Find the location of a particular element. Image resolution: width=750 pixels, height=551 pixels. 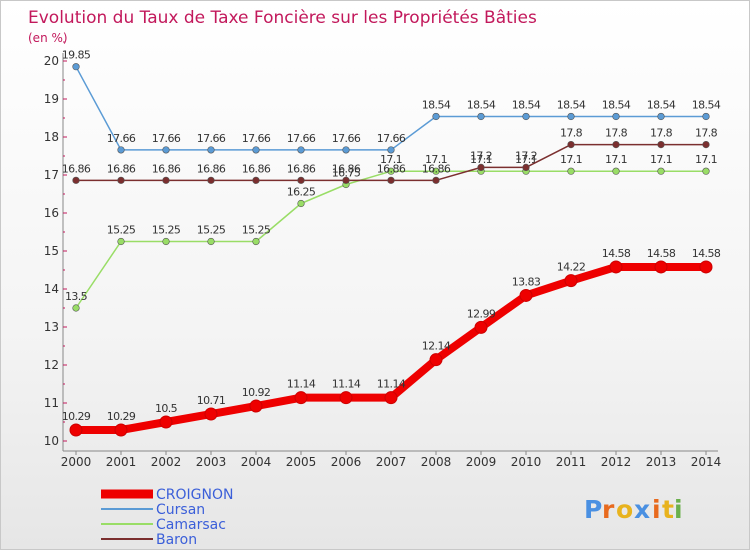

legend-label-camarsac: Camarsac is located at coordinates (191, 525).